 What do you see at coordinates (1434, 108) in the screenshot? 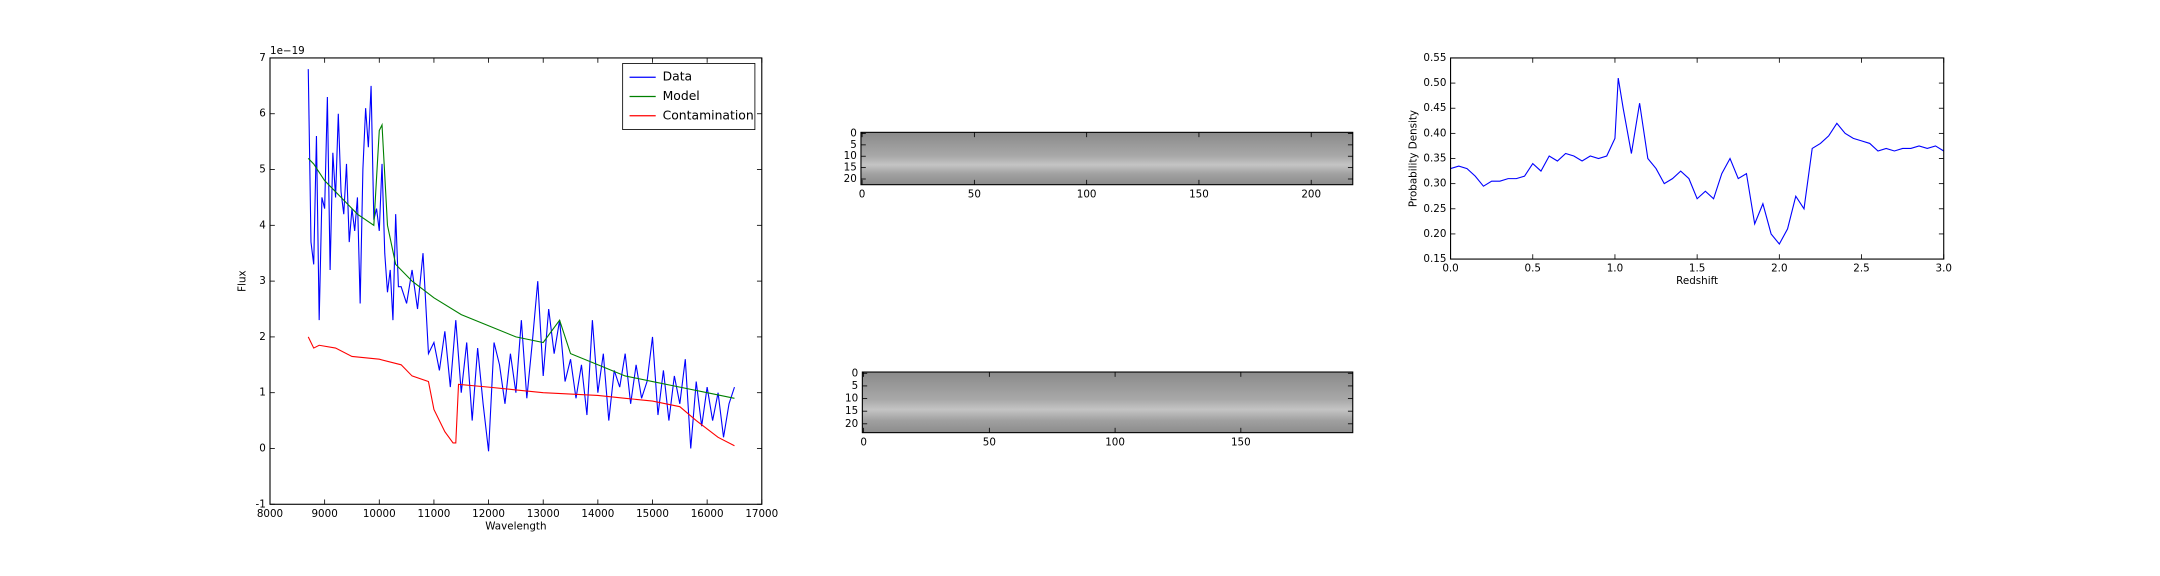
I see `y-tick-label: 0.45` at bounding box center [1434, 108].